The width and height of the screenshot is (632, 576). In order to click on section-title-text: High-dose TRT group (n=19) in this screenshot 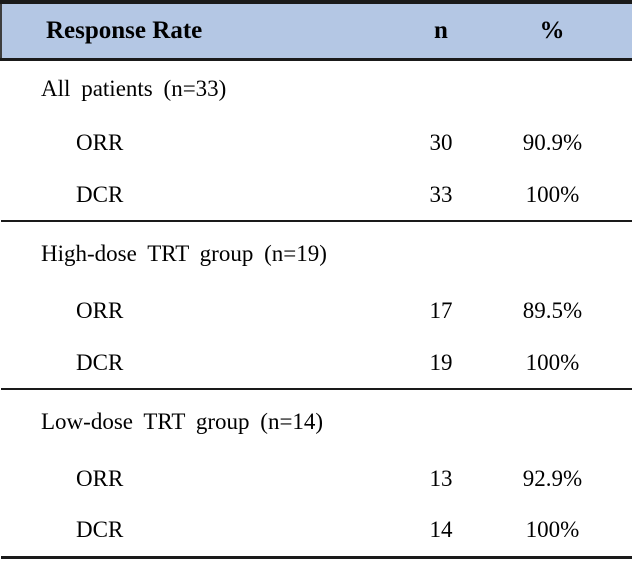, I will do `click(316, 252)`.